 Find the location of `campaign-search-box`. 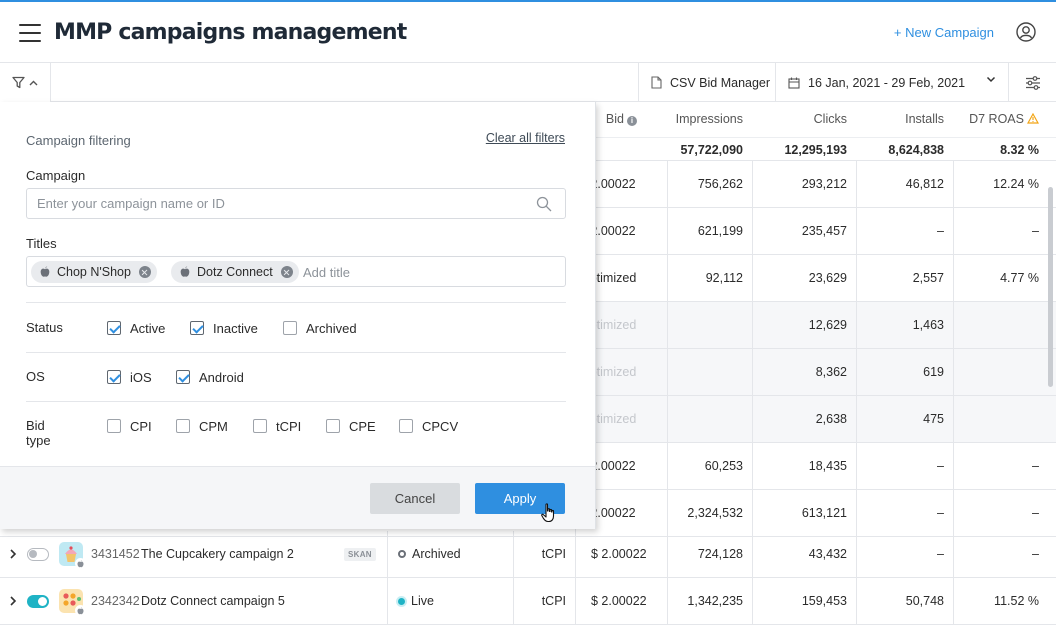

campaign-search-box is located at coordinates (296, 203).